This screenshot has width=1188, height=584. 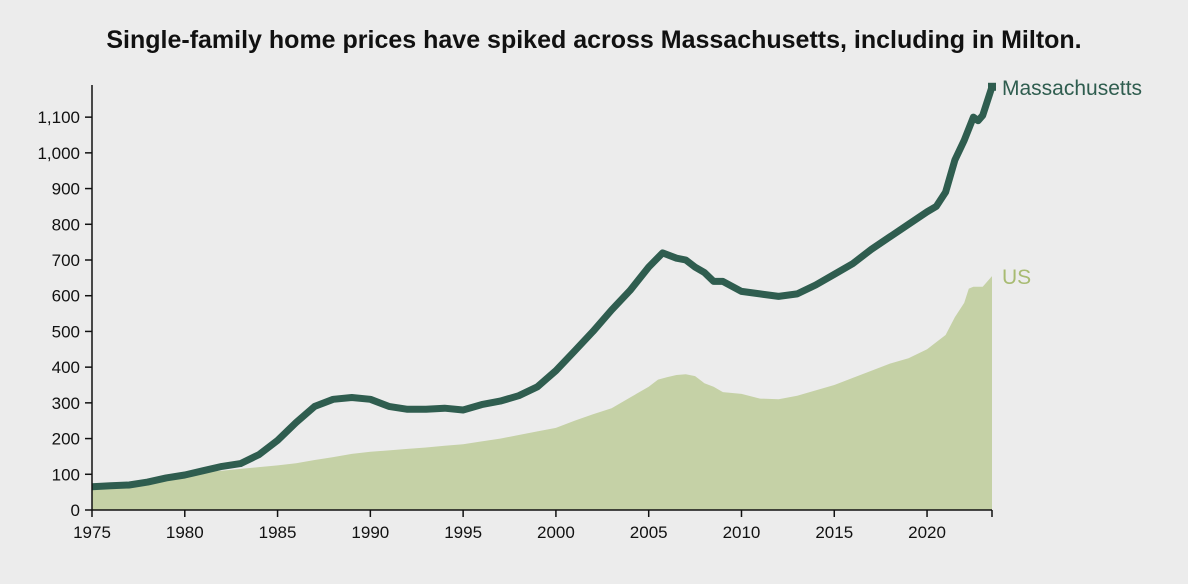 I want to click on x-tick-label: 1980, so click(x=185, y=532).